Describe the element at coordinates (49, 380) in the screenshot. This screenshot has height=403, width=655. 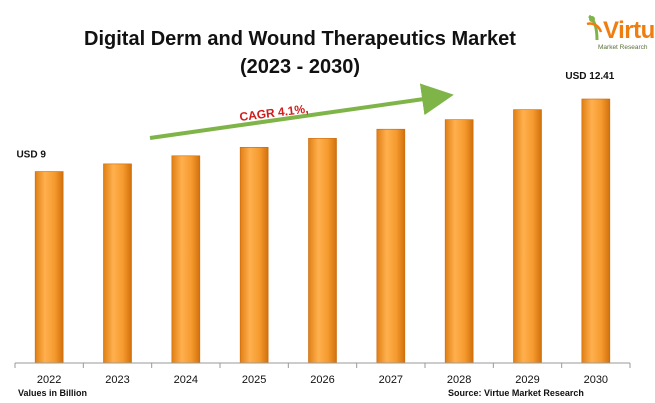
I see `x-tick-label: 2022` at that location.